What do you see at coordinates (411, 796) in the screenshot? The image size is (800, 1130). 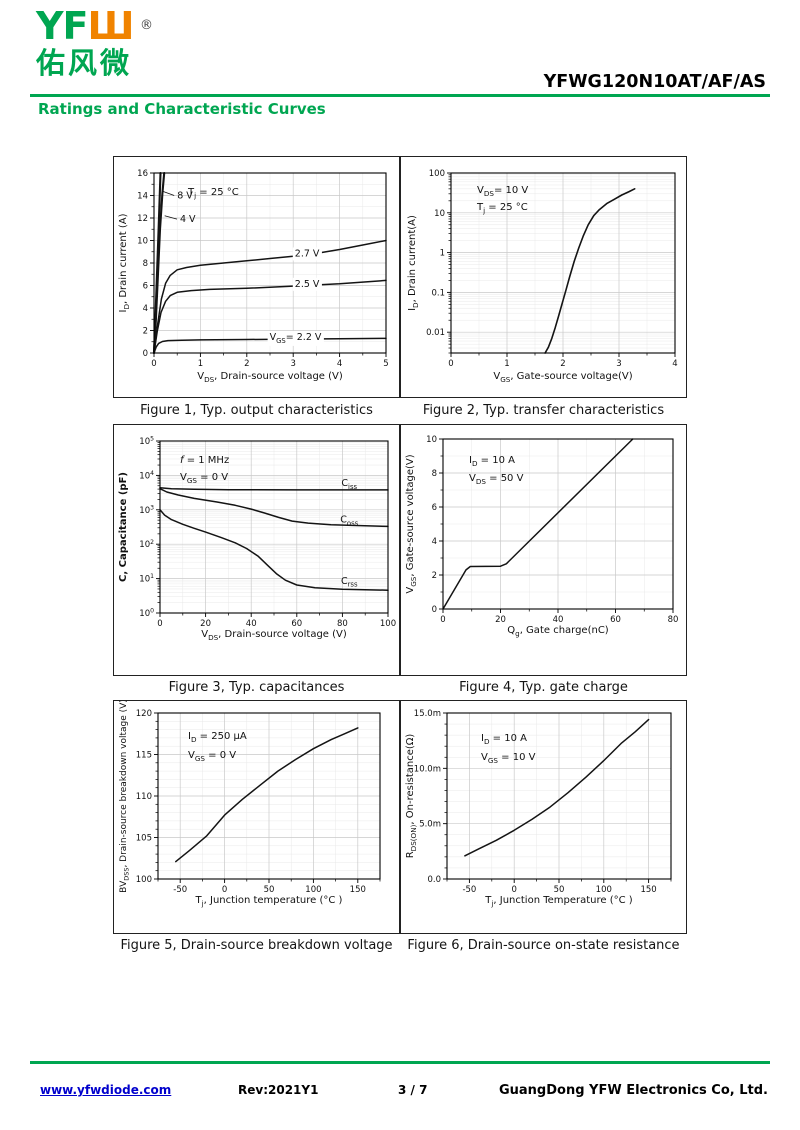 I see `svg-text: RDS(ON), On-resistance(Ω)` at bounding box center [411, 796].